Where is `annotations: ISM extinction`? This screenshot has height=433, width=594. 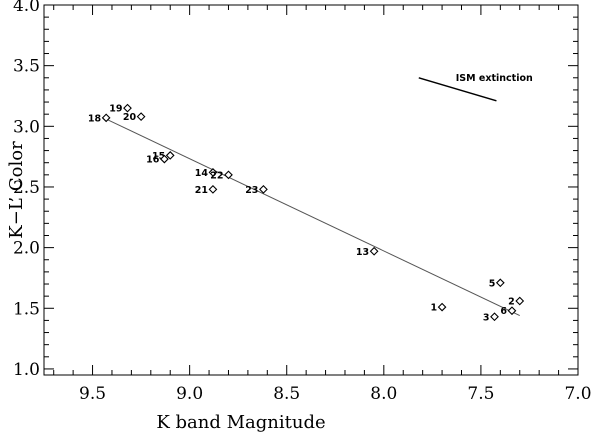 annotations: ISM extinction is located at coordinates (475, 87).